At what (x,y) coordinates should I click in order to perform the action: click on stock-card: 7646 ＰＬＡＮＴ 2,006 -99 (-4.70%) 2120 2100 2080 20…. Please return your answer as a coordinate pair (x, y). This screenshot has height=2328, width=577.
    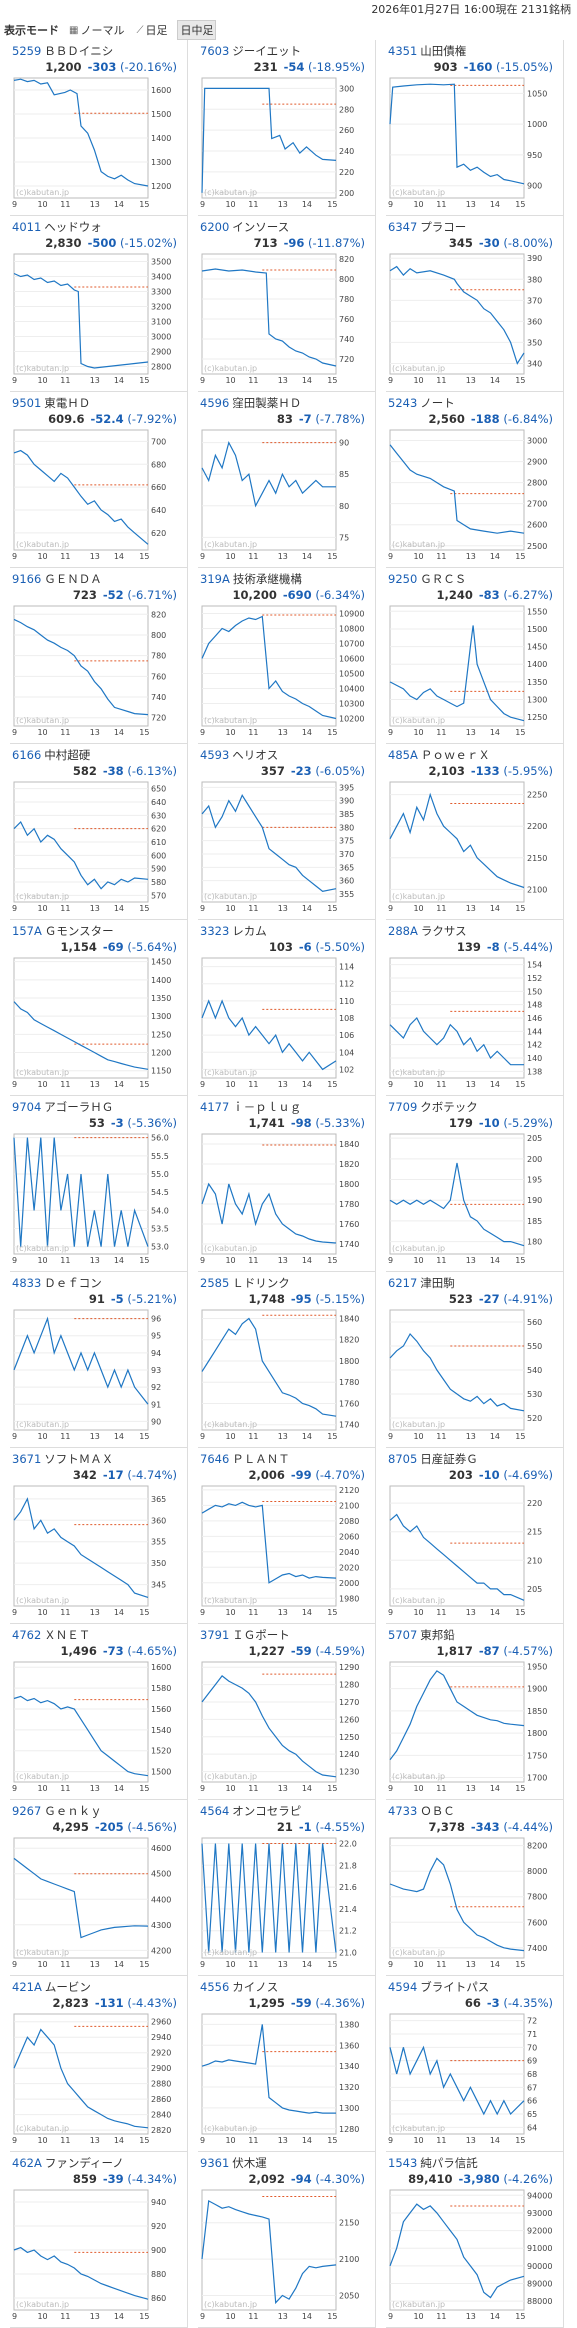
    Looking at the image, I should click on (287, 1536).